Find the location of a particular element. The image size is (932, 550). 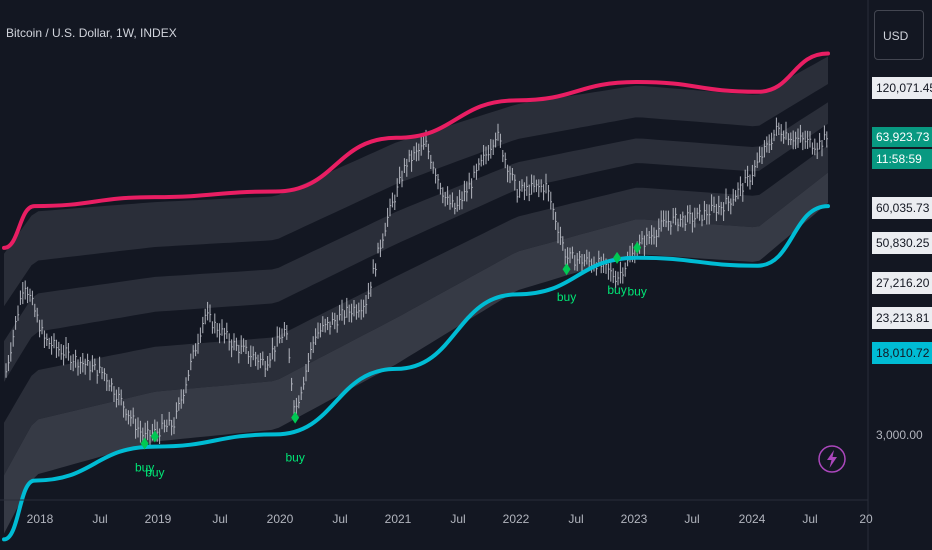

price-scale-label: 18,010.72 is located at coordinates (902, 353).